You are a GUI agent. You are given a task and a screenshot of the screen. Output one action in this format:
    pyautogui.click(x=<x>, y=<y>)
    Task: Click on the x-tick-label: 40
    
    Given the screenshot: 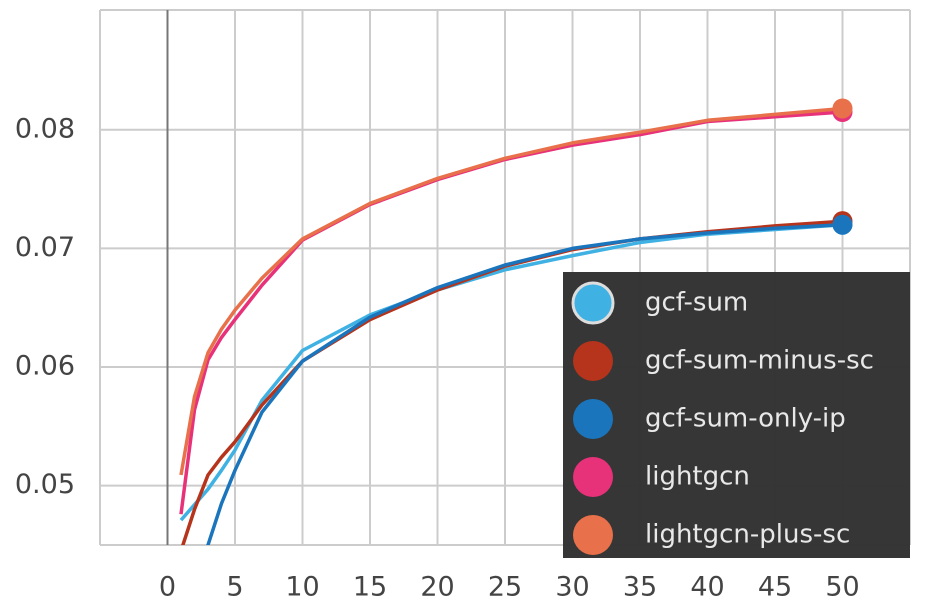 What is the action you would take?
    pyautogui.click(x=707, y=587)
    